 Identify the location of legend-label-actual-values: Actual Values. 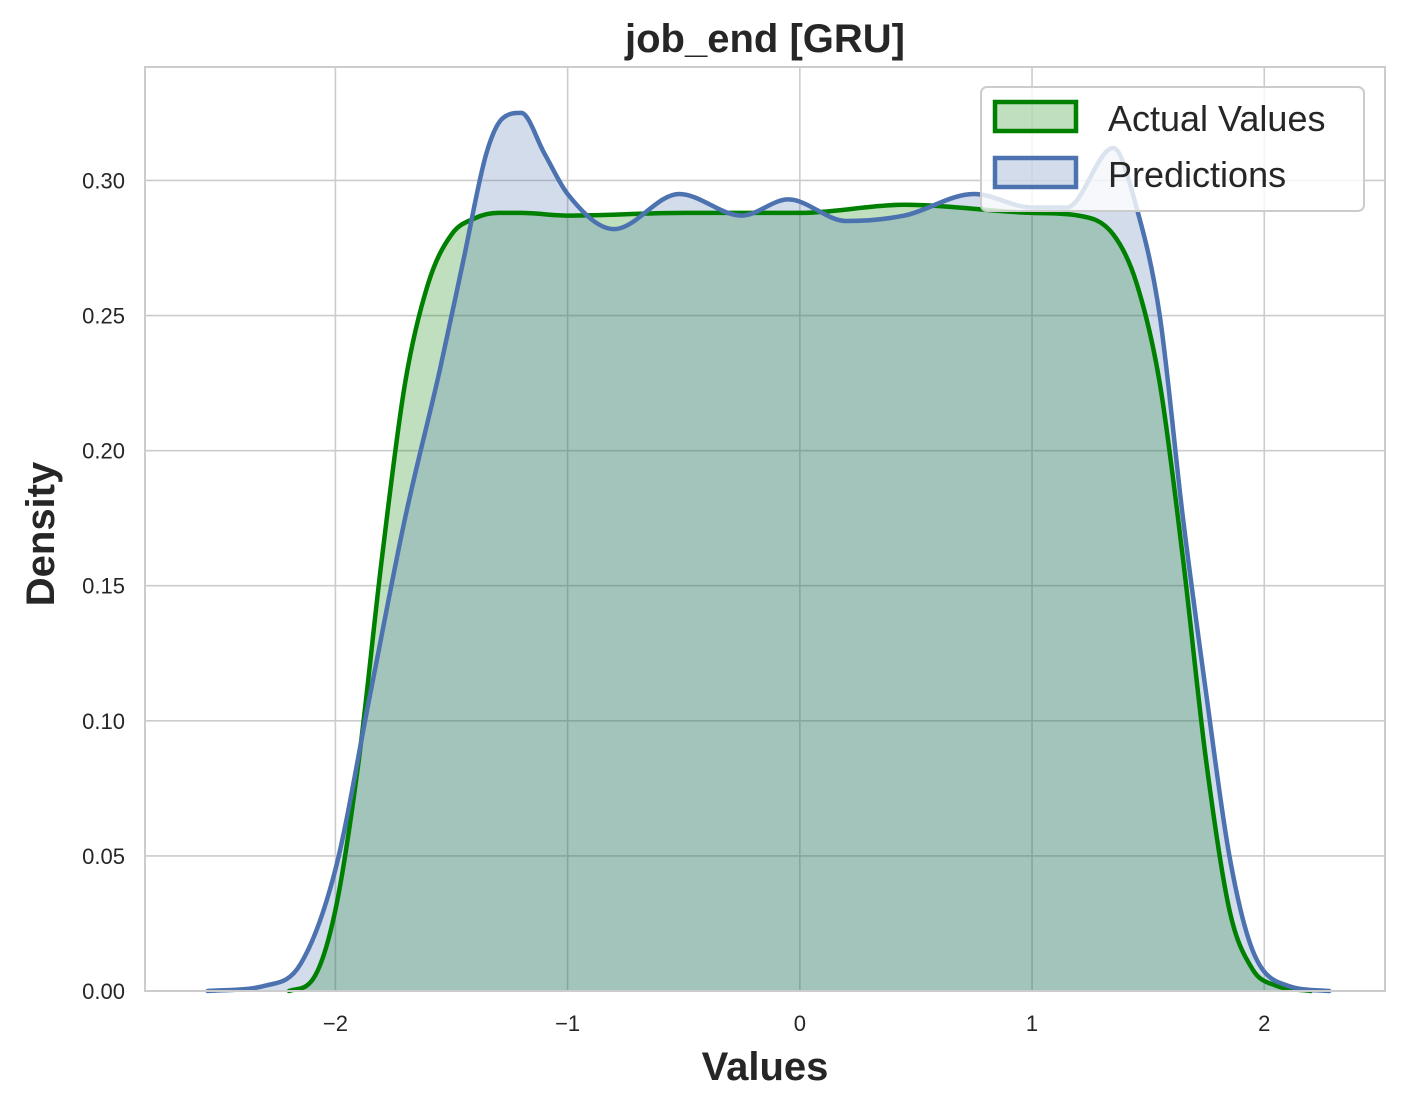
(1216, 118).